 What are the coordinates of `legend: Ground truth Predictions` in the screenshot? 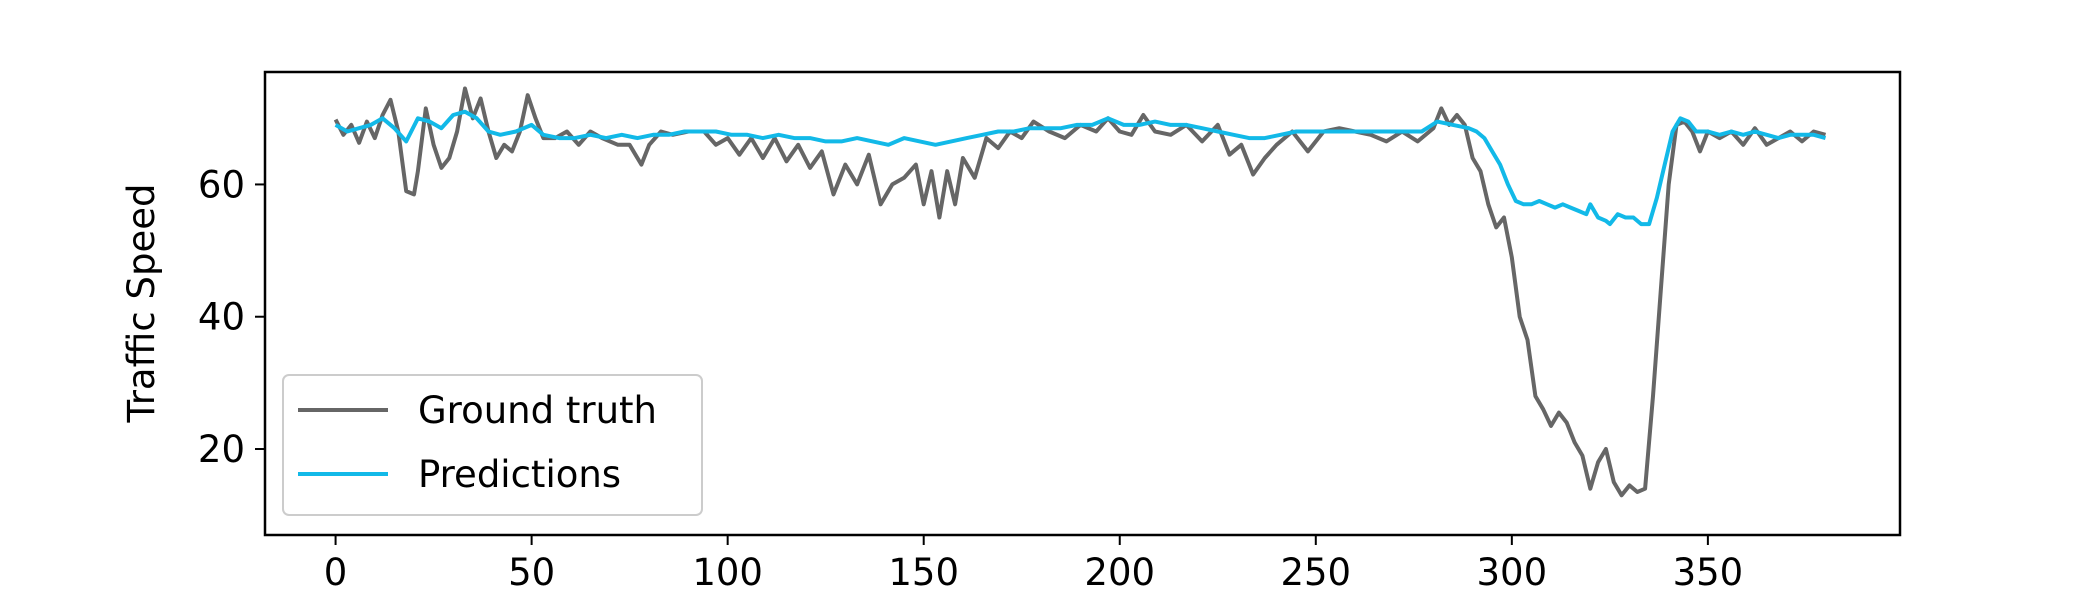 It's located at (492, 445).